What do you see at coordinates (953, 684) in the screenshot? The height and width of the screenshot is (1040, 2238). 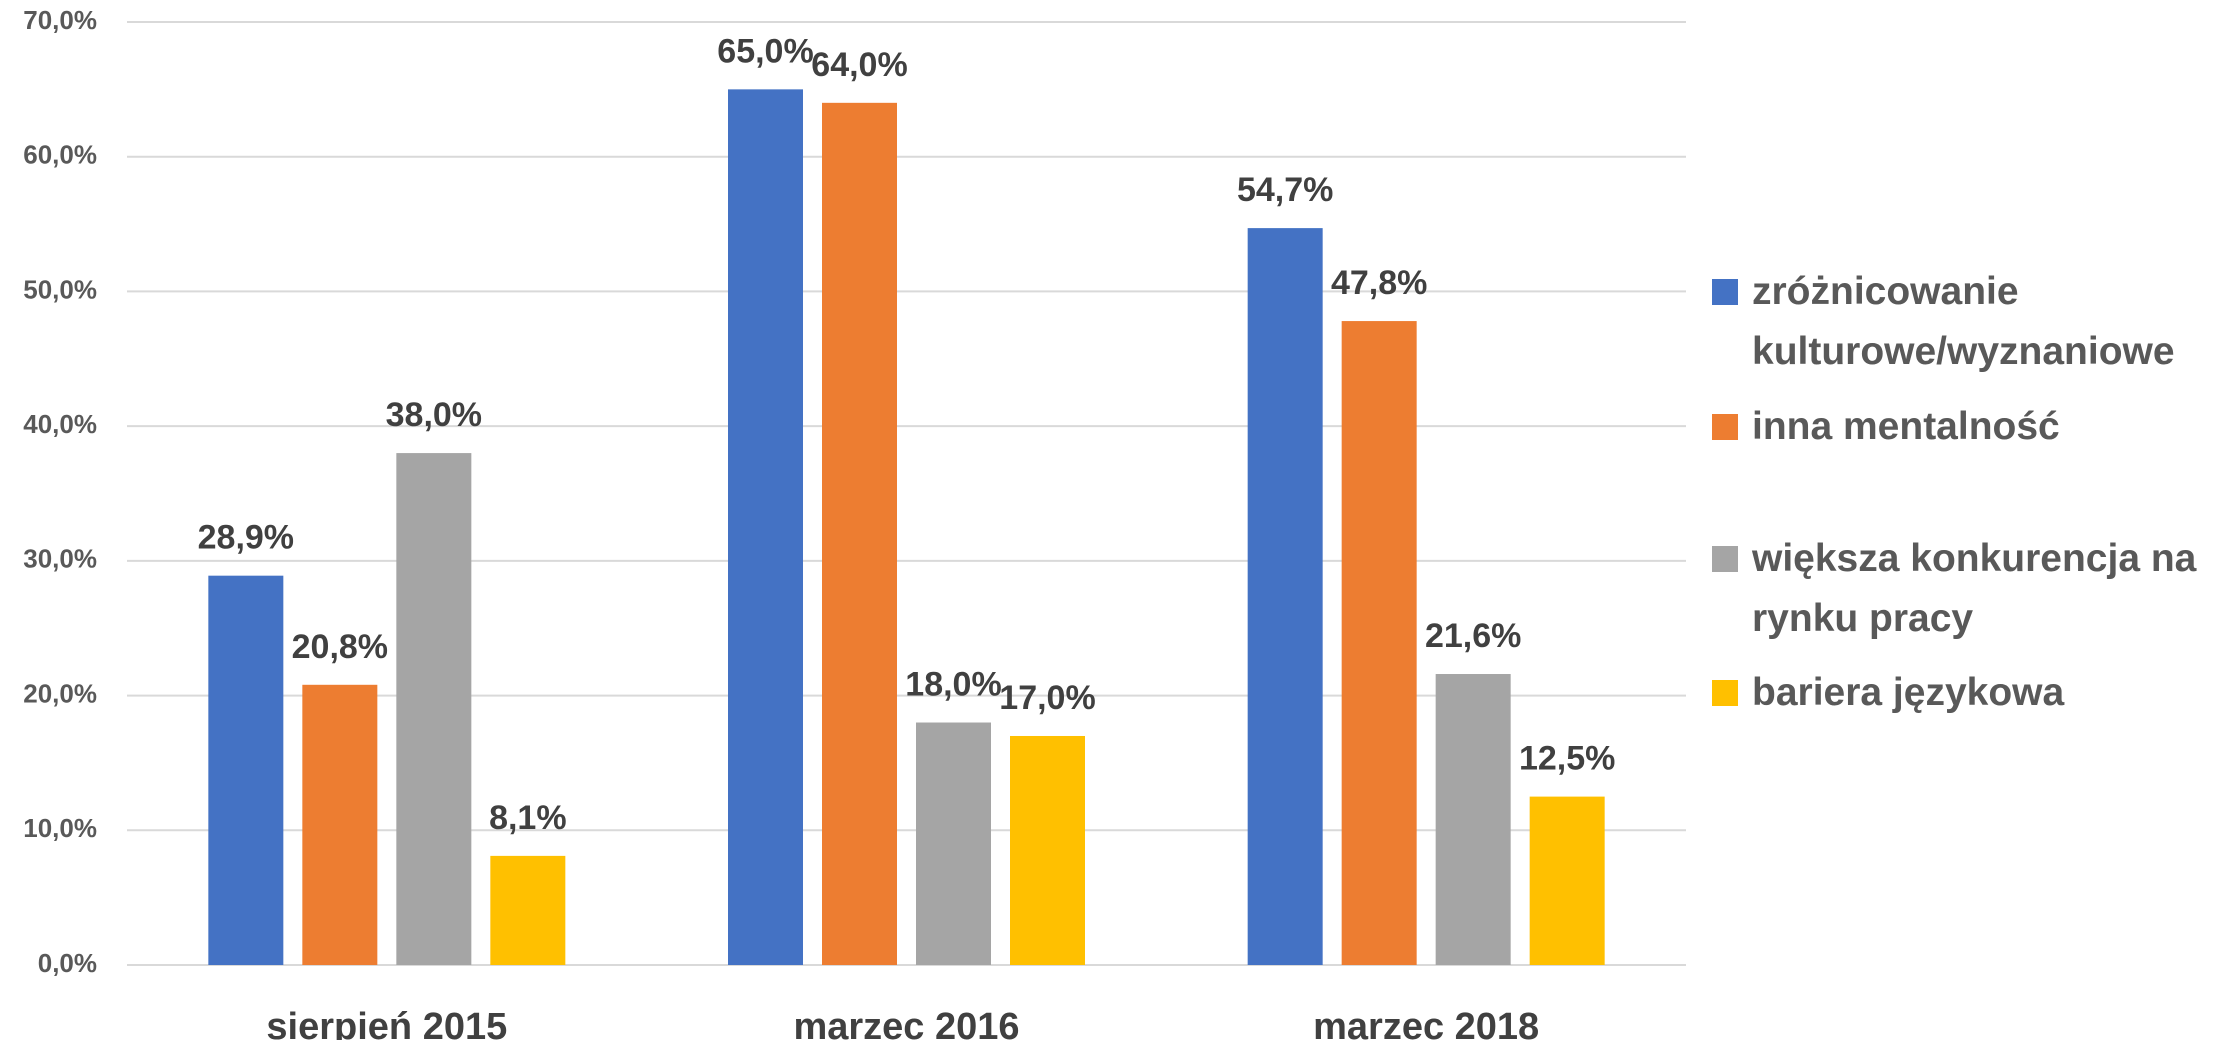 I see `data-label: 18,0%` at bounding box center [953, 684].